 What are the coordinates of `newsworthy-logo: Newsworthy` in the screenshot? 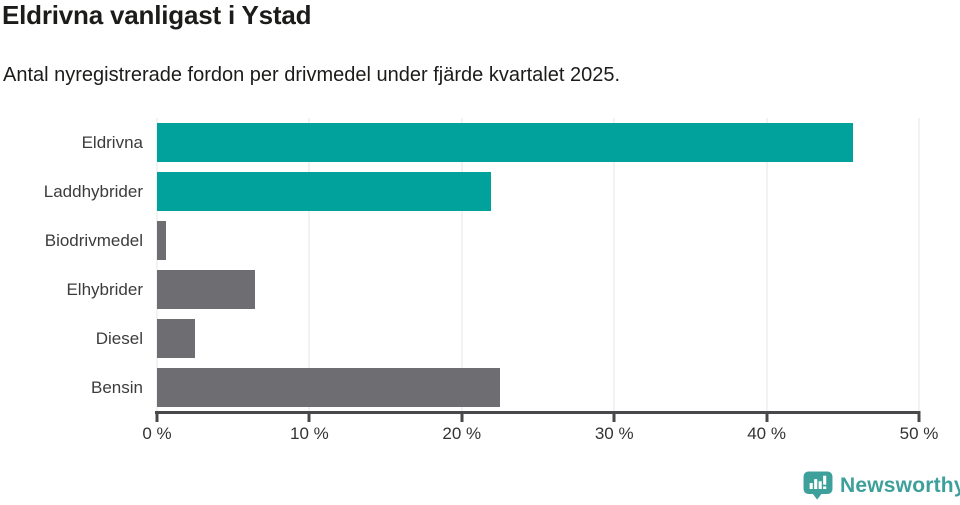 It's located at (881, 486).